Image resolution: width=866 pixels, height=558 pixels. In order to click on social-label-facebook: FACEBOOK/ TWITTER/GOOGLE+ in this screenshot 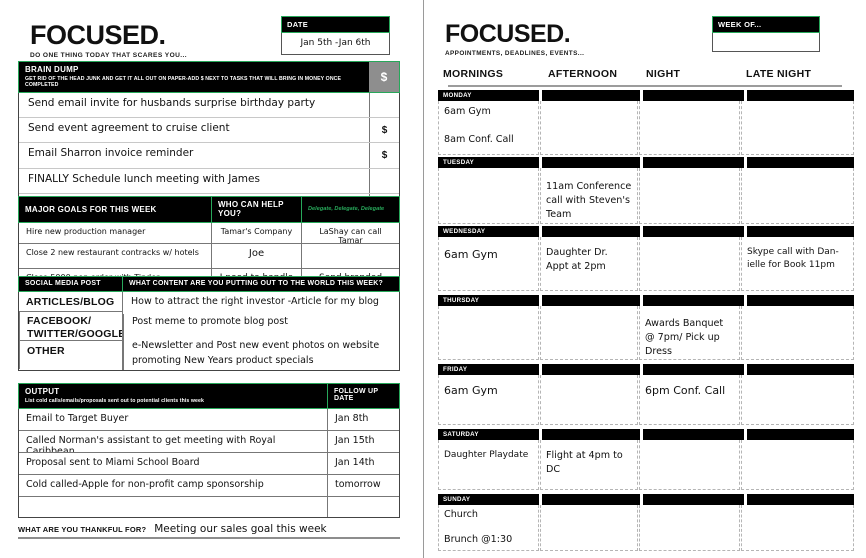, I will do `click(70, 326)`.